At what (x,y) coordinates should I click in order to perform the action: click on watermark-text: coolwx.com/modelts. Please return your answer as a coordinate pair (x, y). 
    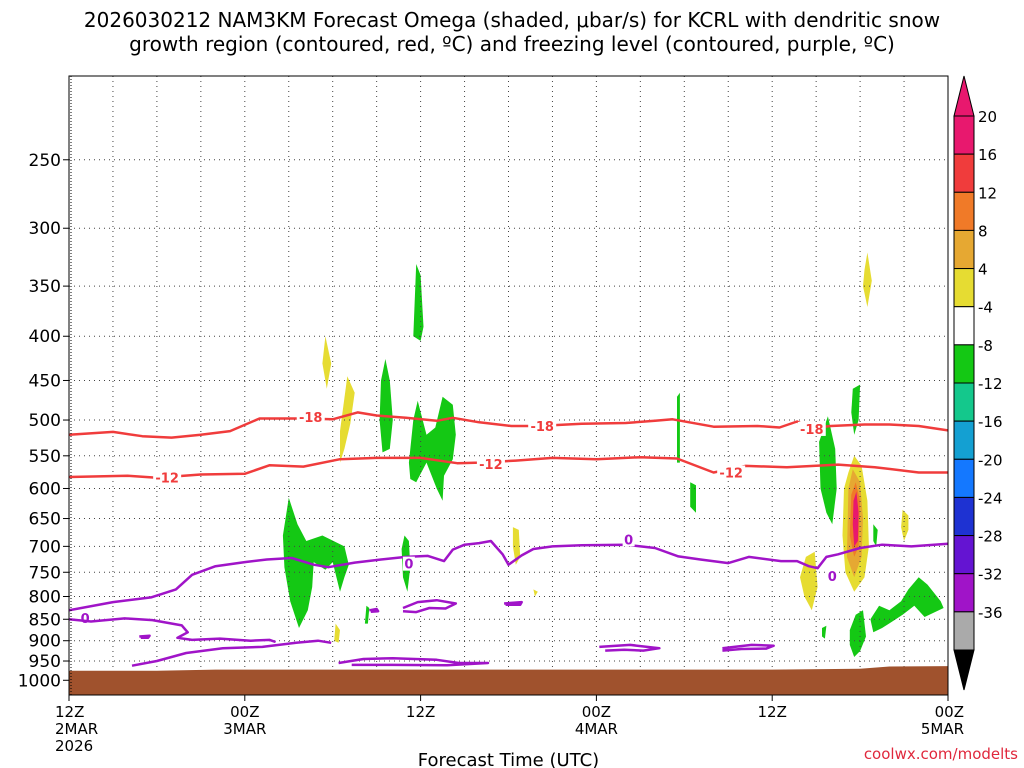
    Looking at the image, I should click on (941, 754).